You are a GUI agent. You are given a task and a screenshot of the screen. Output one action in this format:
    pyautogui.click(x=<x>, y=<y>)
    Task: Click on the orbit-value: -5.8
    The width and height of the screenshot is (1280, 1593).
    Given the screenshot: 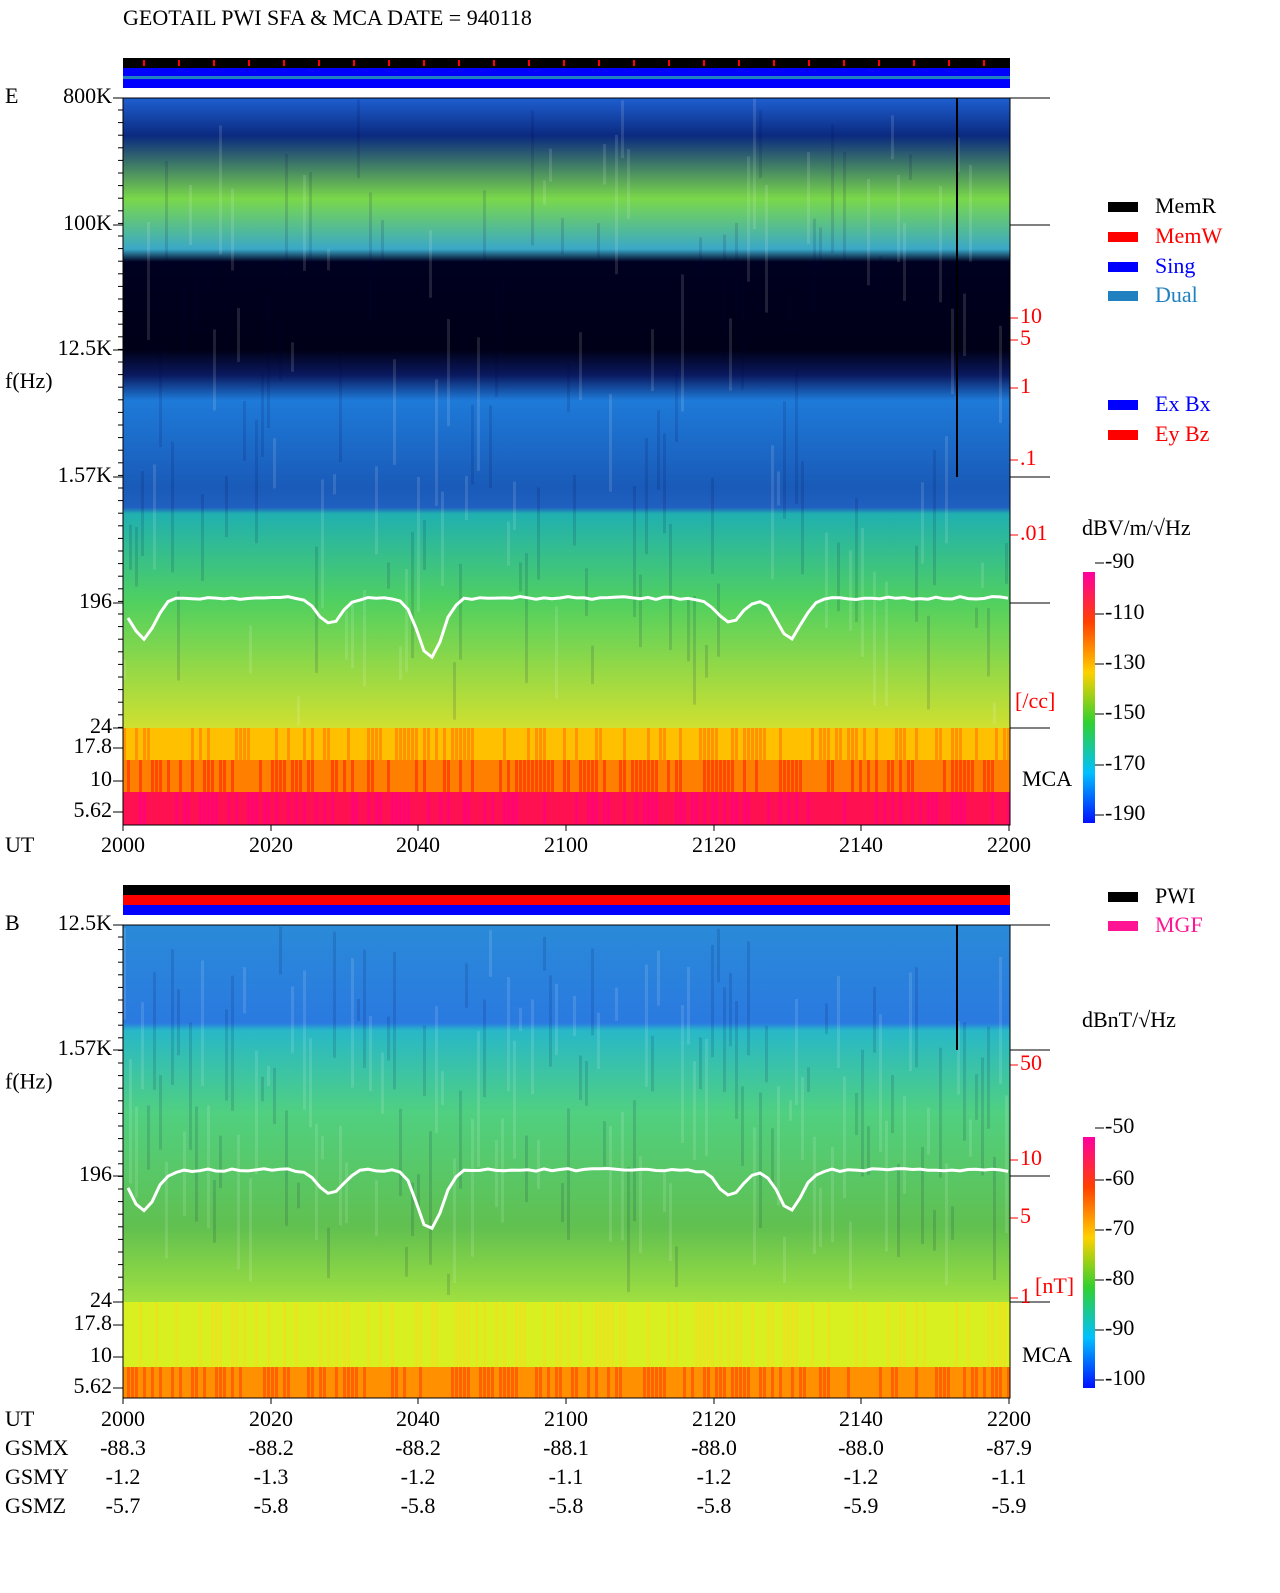 What is the action you would take?
    pyautogui.click(x=418, y=1505)
    